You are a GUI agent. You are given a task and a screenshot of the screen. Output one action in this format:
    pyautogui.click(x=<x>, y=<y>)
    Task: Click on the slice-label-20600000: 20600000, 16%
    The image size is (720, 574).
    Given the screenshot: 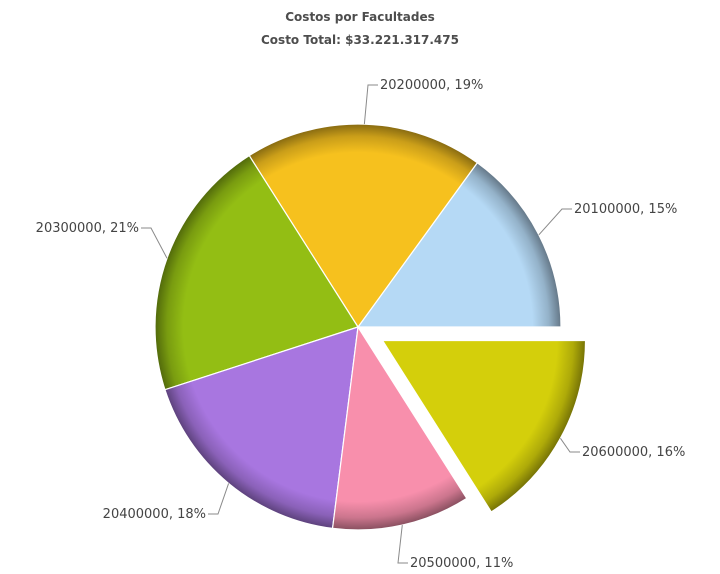 What is the action you would take?
    pyautogui.click(x=633, y=452)
    